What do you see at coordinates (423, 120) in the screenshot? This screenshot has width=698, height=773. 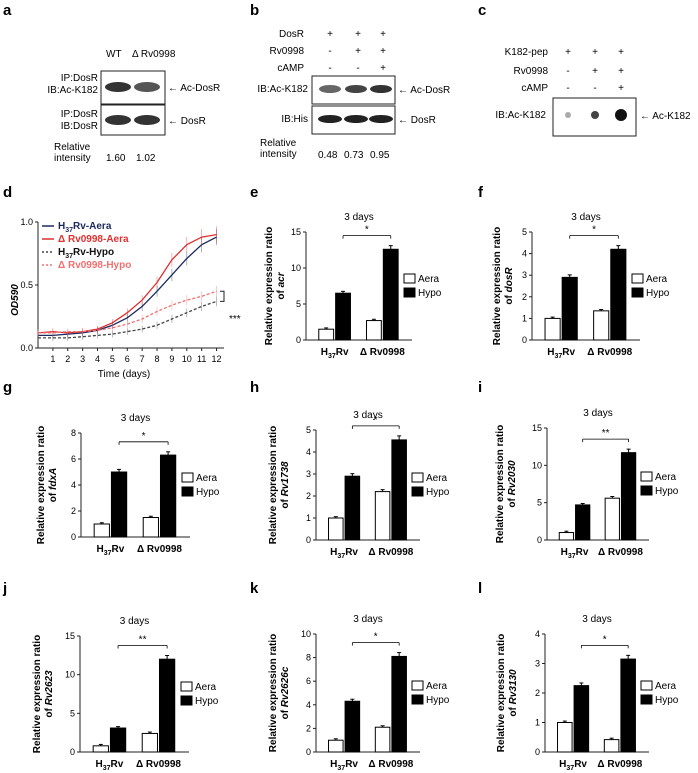 I see `band-label-b2-text: DosR` at bounding box center [423, 120].